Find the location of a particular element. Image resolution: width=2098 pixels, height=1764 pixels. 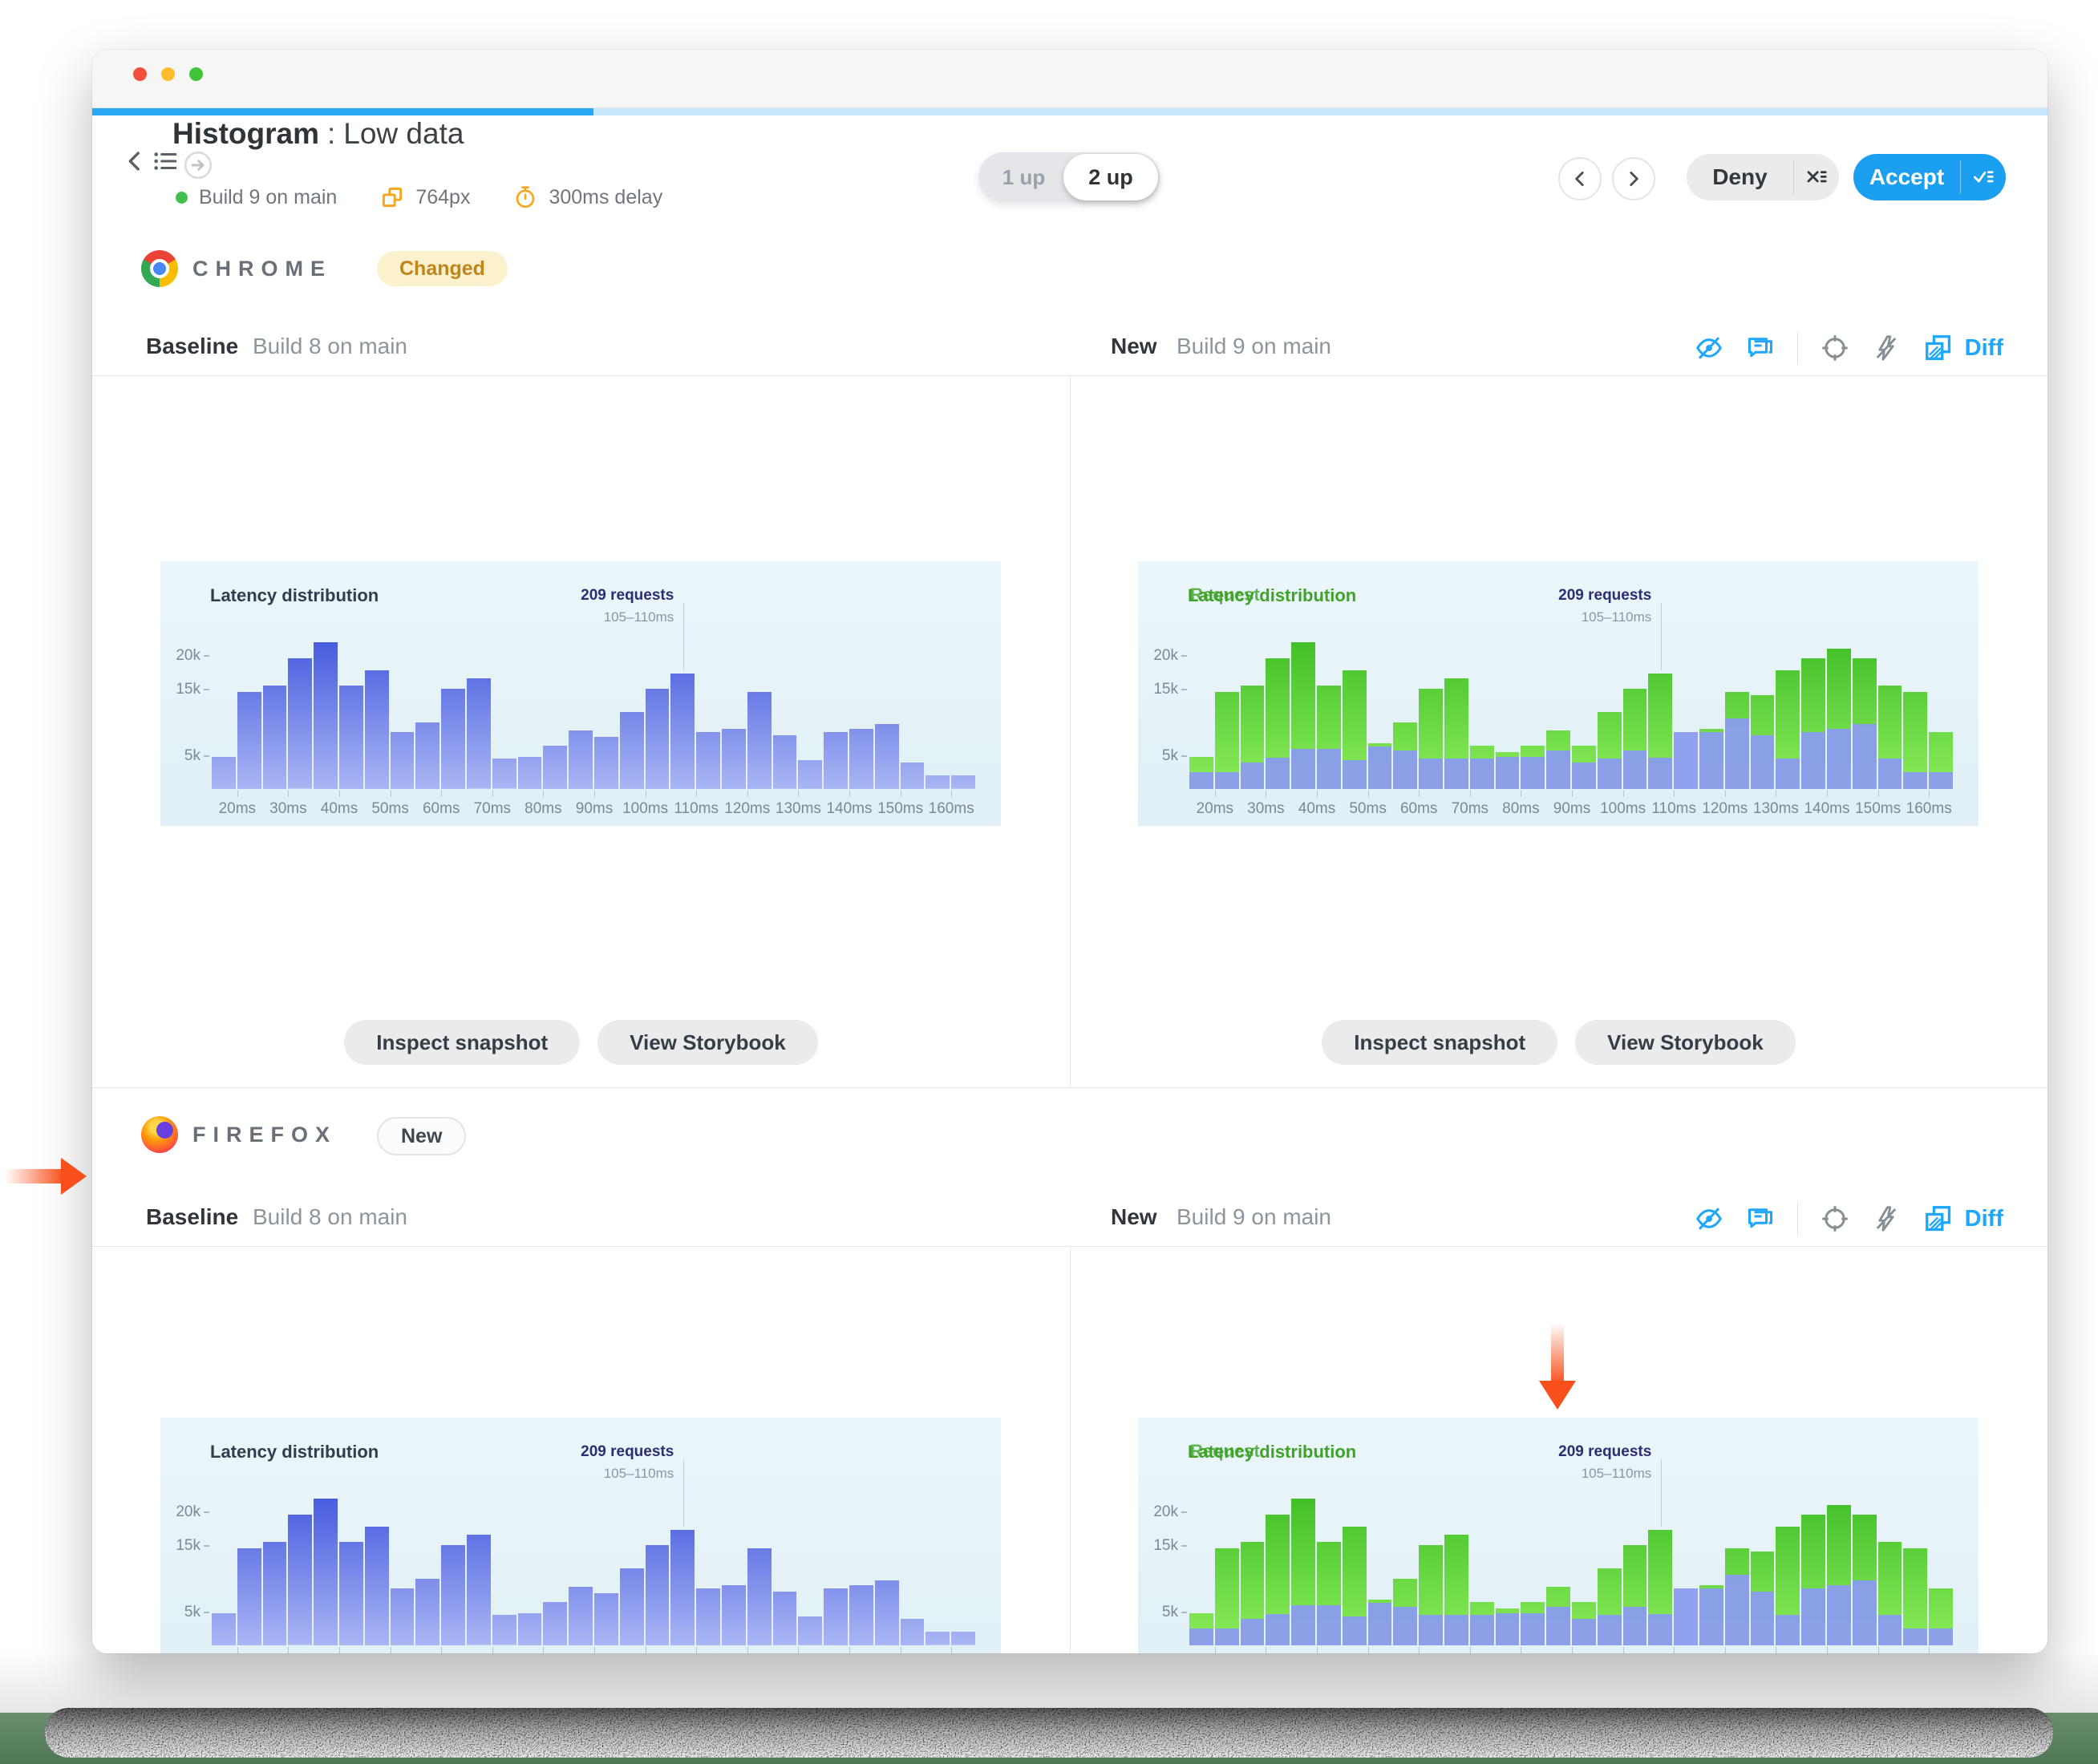

x-axis-label: 120ms is located at coordinates (1725, 808).